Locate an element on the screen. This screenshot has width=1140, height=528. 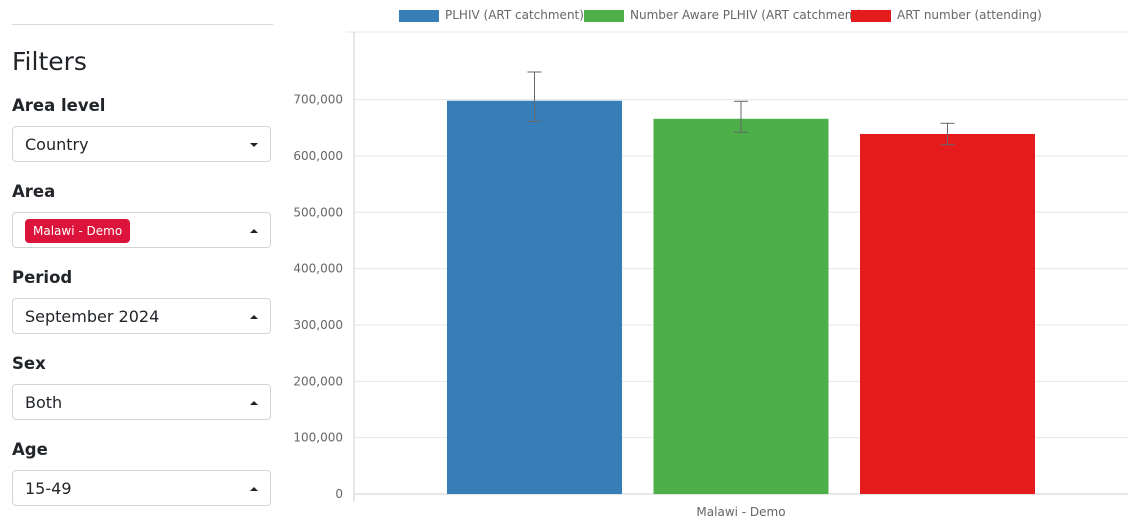
y-tick-label: 700,000 is located at coordinates (318, 100).